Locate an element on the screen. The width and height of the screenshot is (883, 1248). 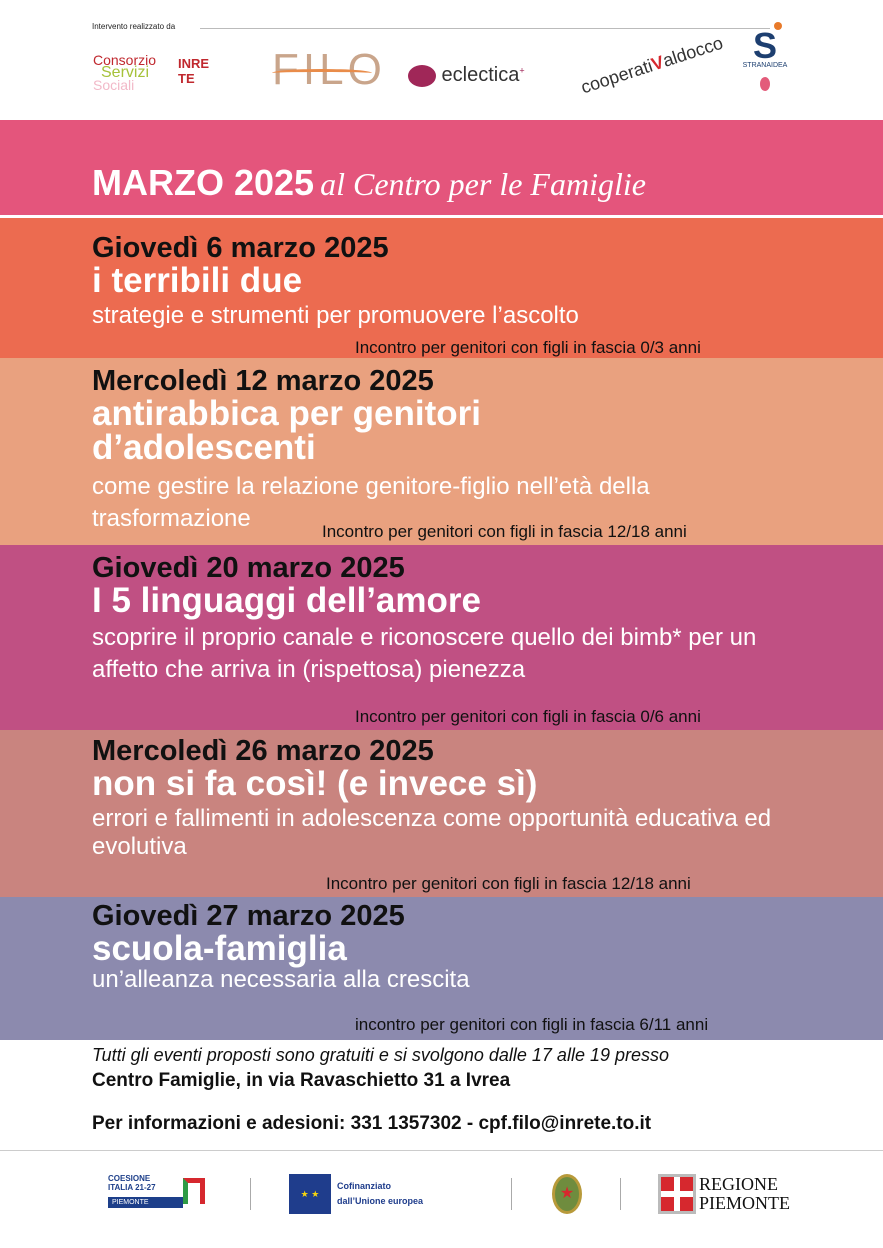
event-title: antirabbica per genitori d’adolescenti is located at coordinates (286, 430).